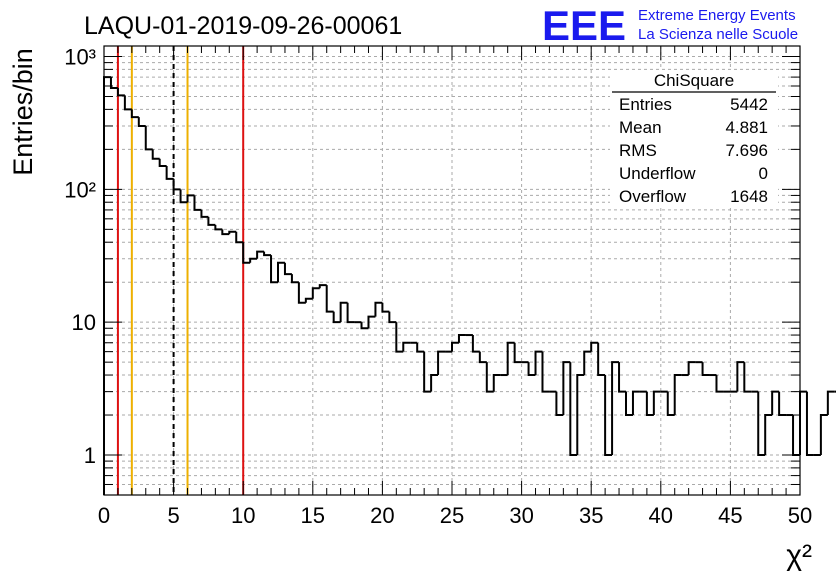 The image size is (836, 572). I want to click on y-tick-label: 10², so click(80, 189).